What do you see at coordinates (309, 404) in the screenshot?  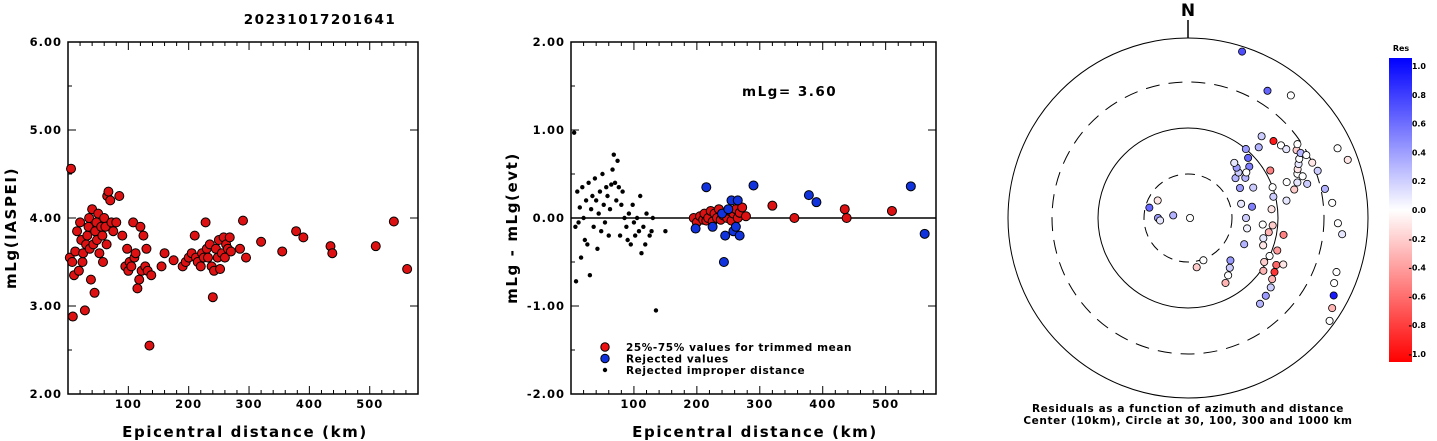 I see `left-x-tick-label: 400` at bounding box center [309, 404].